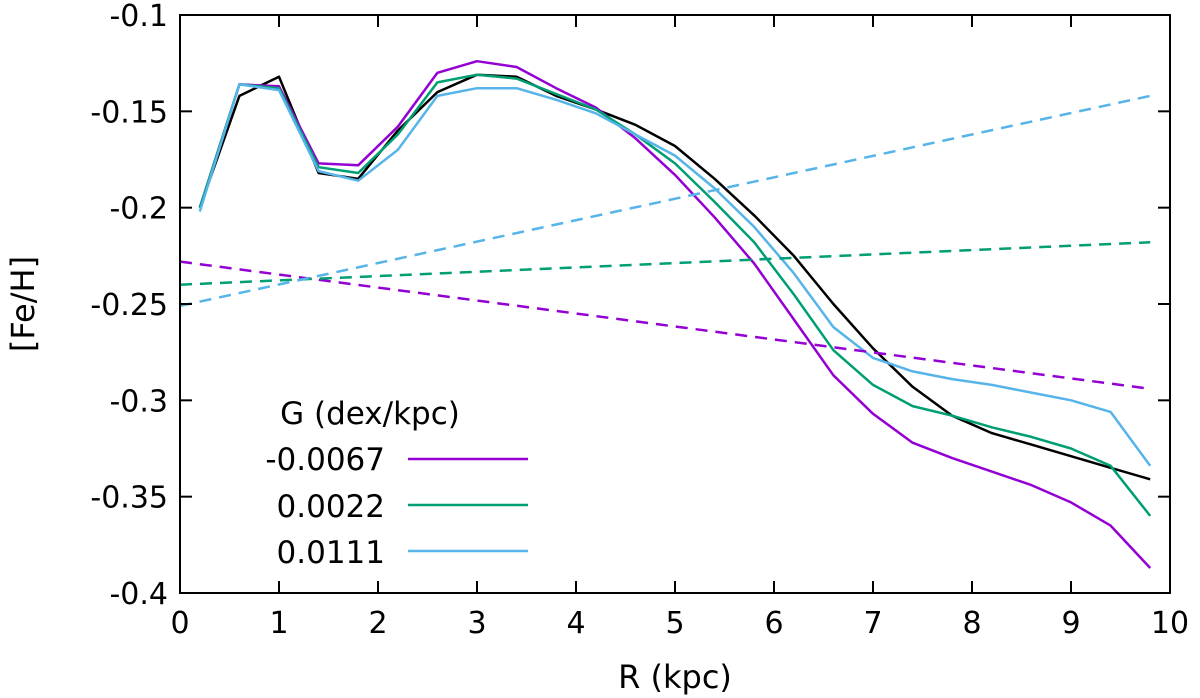 This screenshot has height=698, width=1200. I want to click on y-tick-label: -0.1, so click(138, 17).